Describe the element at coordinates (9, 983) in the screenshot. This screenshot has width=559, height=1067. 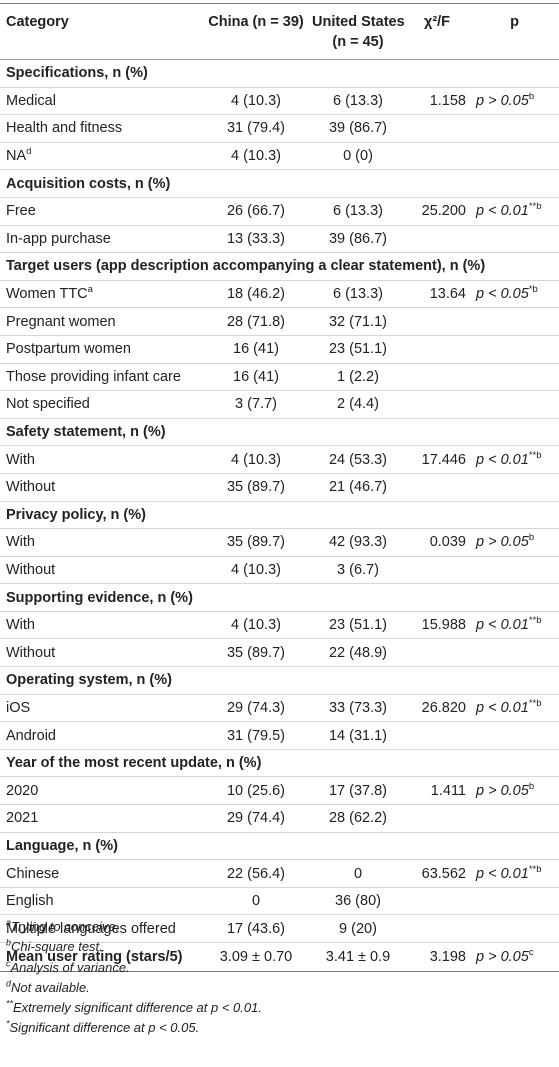
I see `footnote-mark: d` at that location.